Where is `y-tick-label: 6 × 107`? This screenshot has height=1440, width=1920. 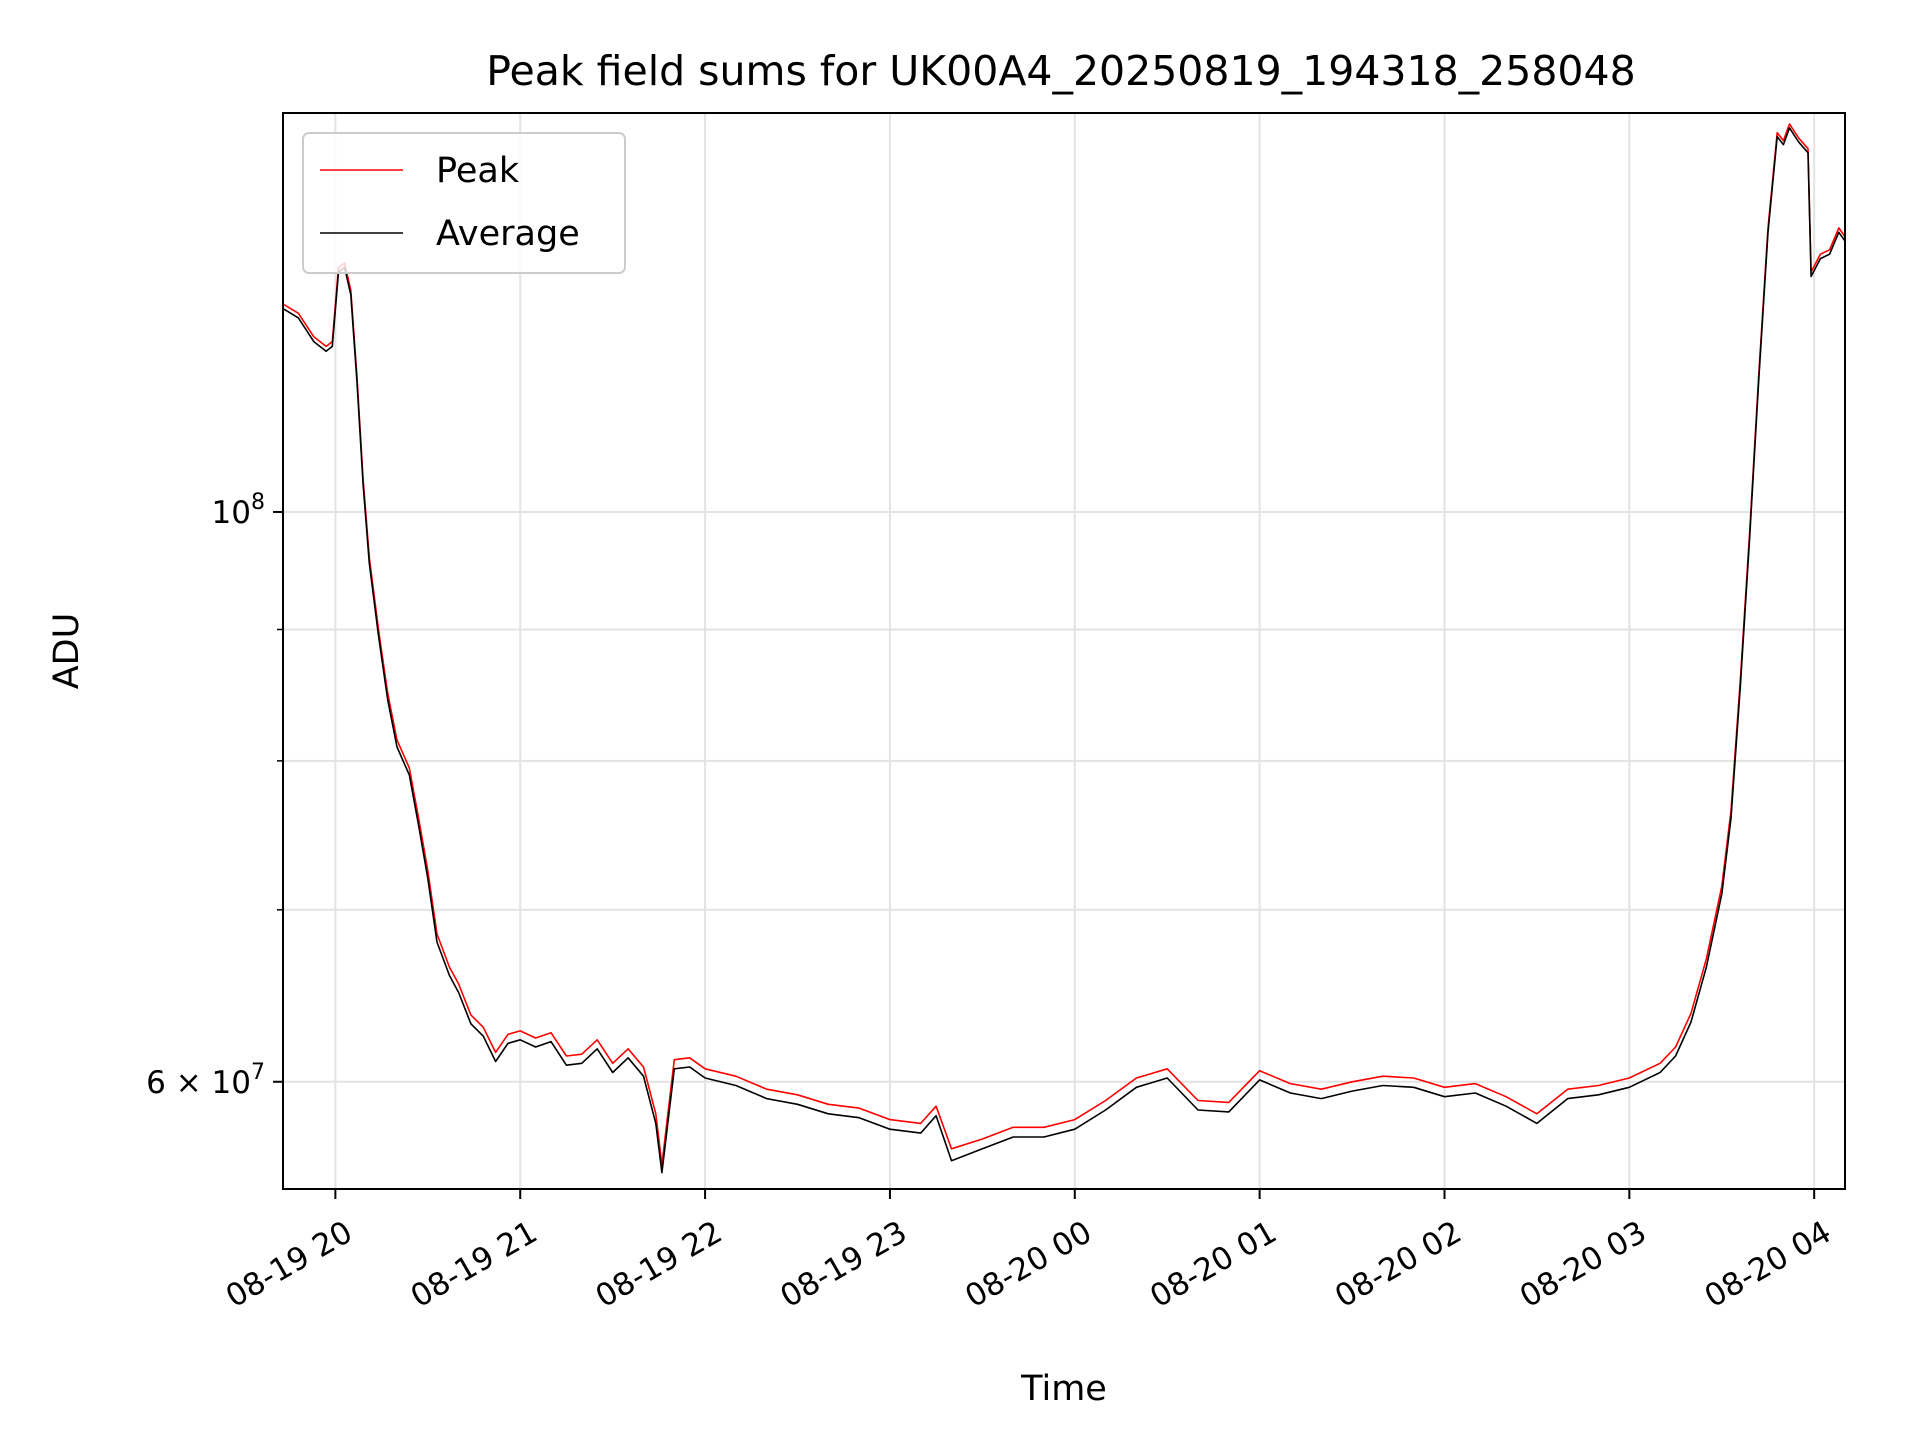 y-tick-label: 6 × 107 is located at coordinates (205, 1080).